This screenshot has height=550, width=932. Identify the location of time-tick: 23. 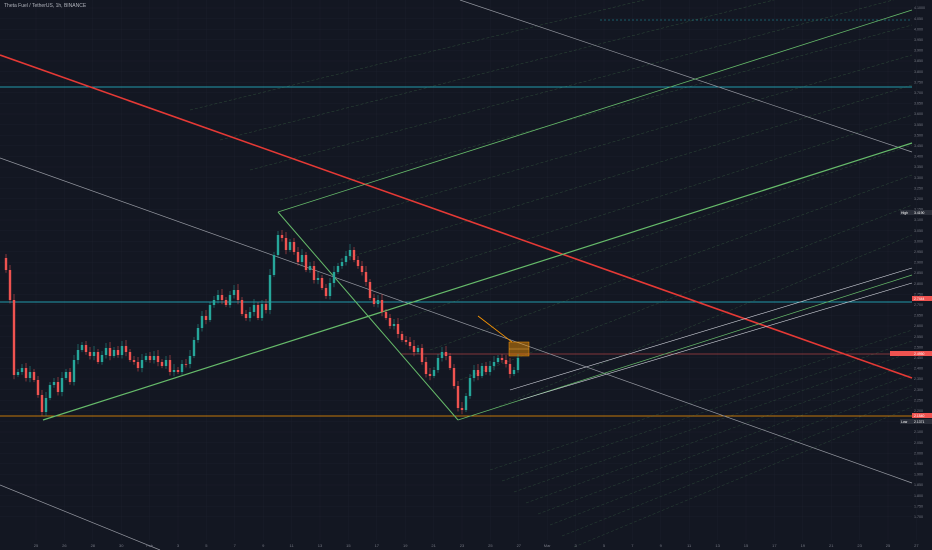
(859, 545).